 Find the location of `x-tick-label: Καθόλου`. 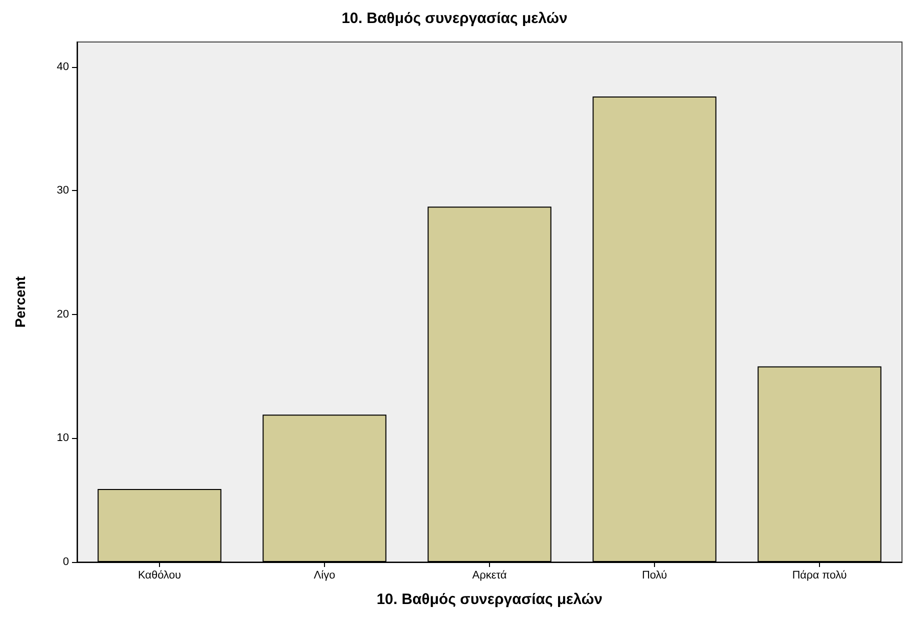

x-tick-label: Καθόλου is located at coordinates (160, 576).